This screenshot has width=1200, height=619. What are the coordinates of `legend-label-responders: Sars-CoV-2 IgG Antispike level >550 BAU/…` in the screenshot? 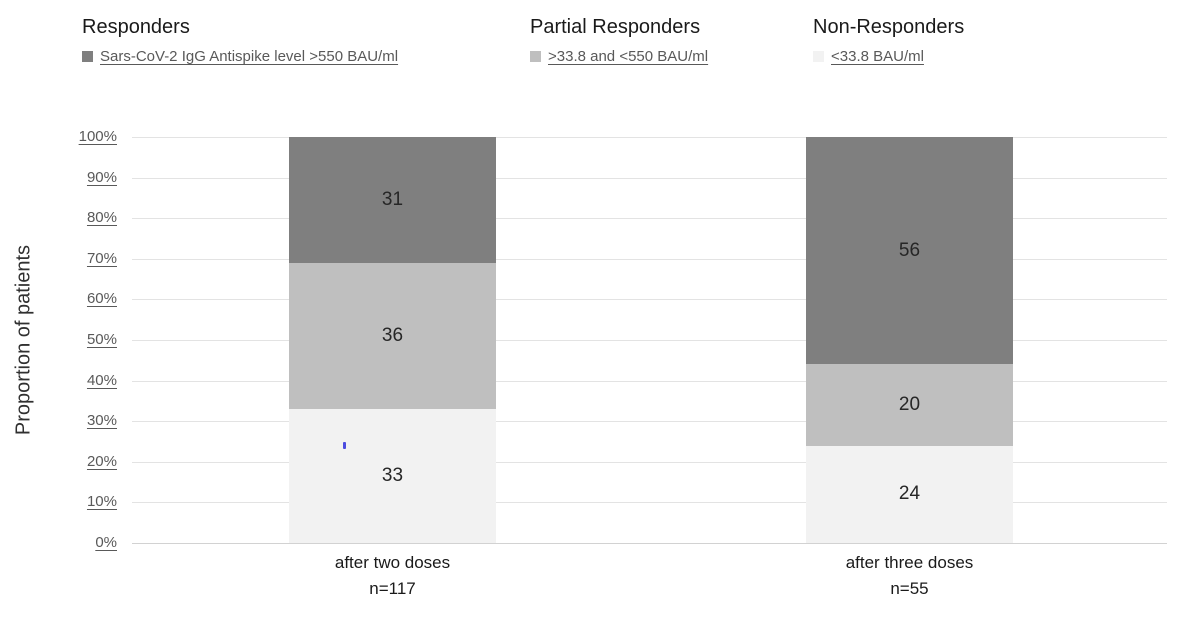 It's located at (249, 56).